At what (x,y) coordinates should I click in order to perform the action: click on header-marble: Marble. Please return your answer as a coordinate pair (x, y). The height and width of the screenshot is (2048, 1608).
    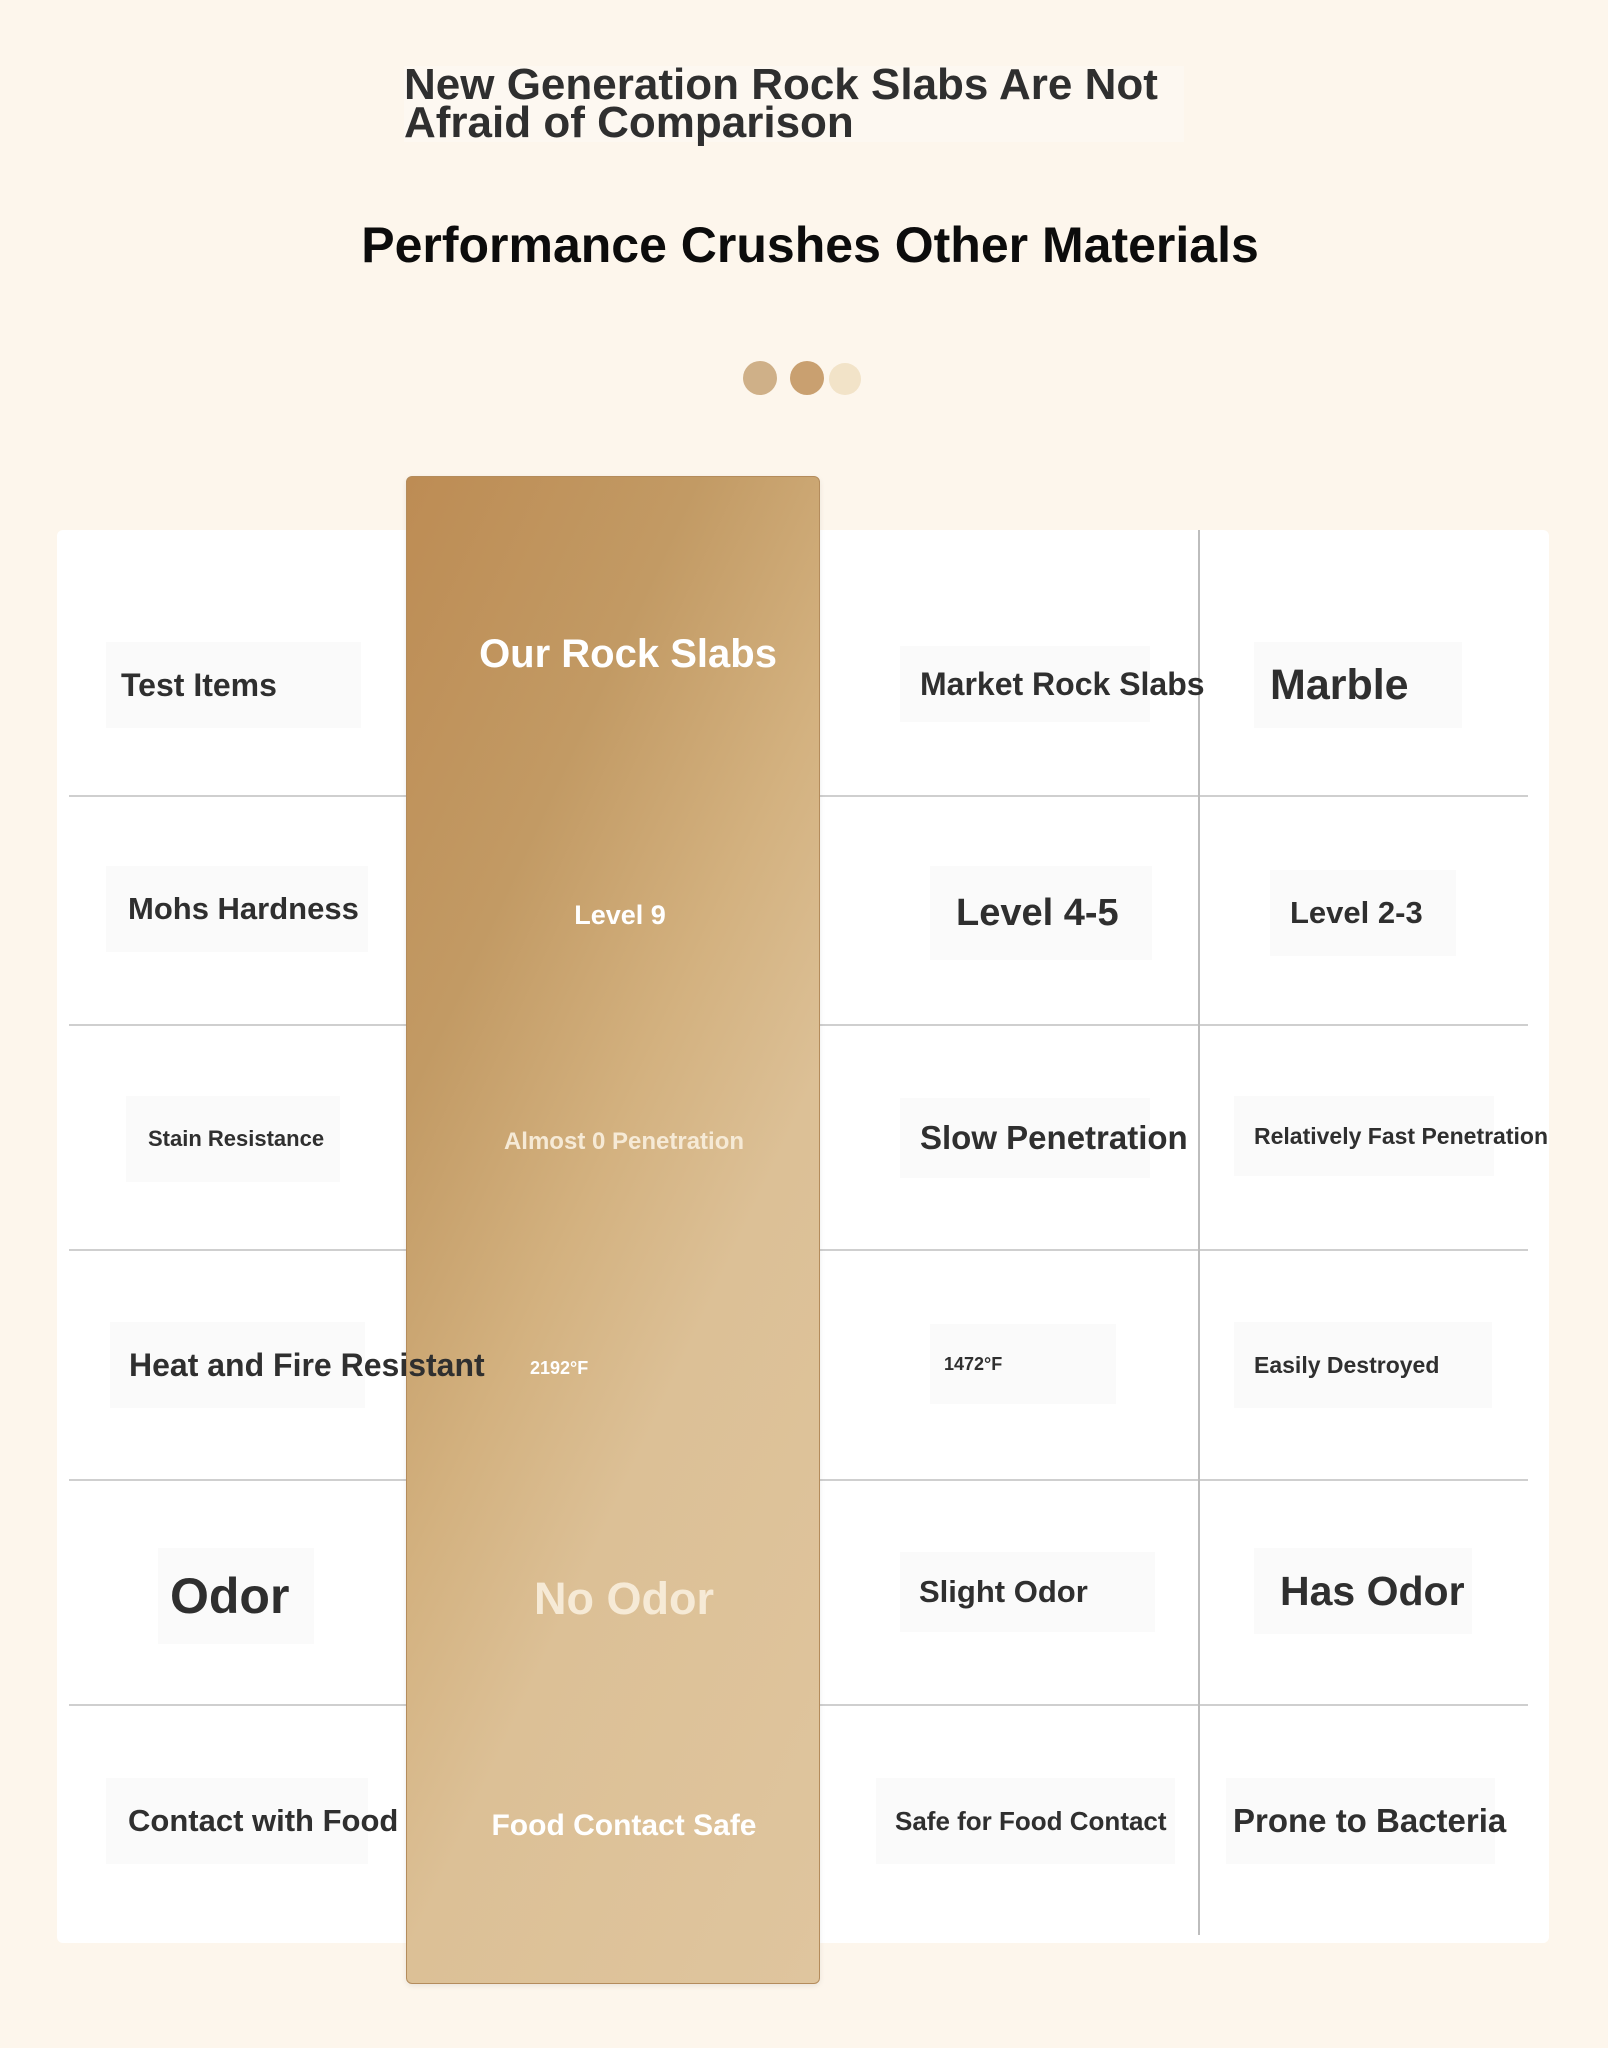
    Looking at the image, I should click on (1358, 685).